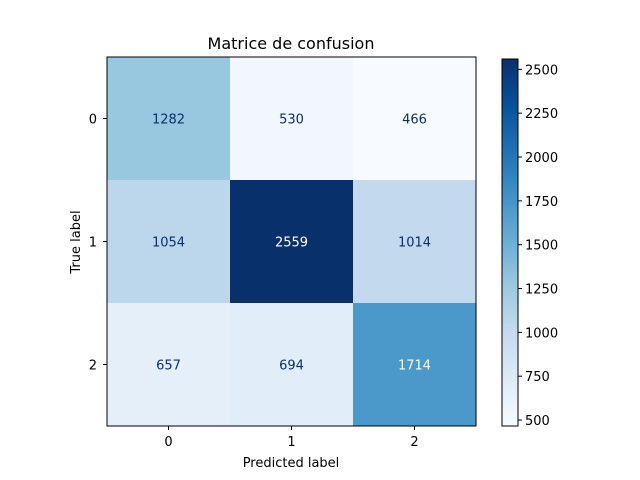 The height and width of the screenshot is (480, 640). I want to click on y-tick-label: 0, so click(93, 120).